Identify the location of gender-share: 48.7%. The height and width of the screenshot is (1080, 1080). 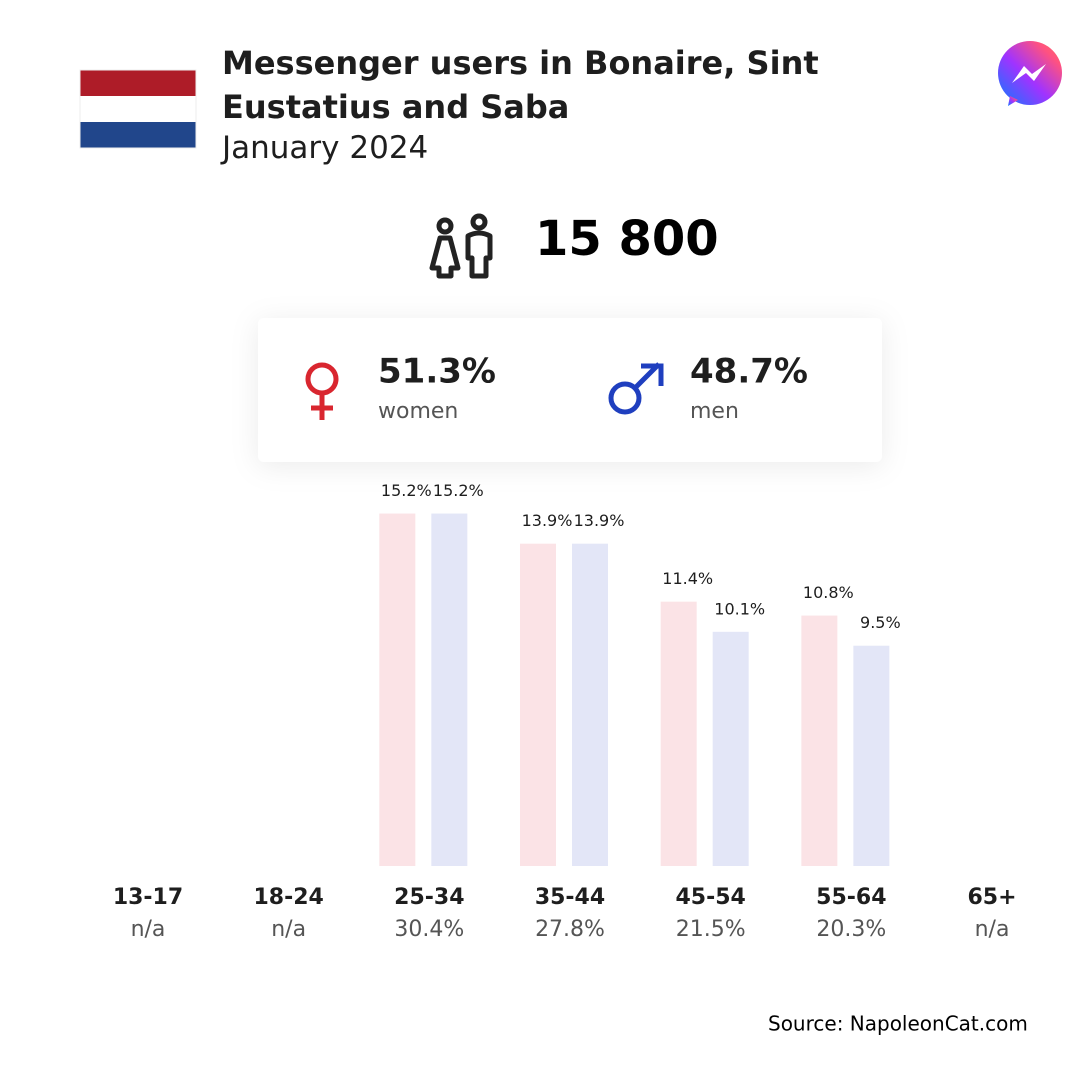
(749, 372).